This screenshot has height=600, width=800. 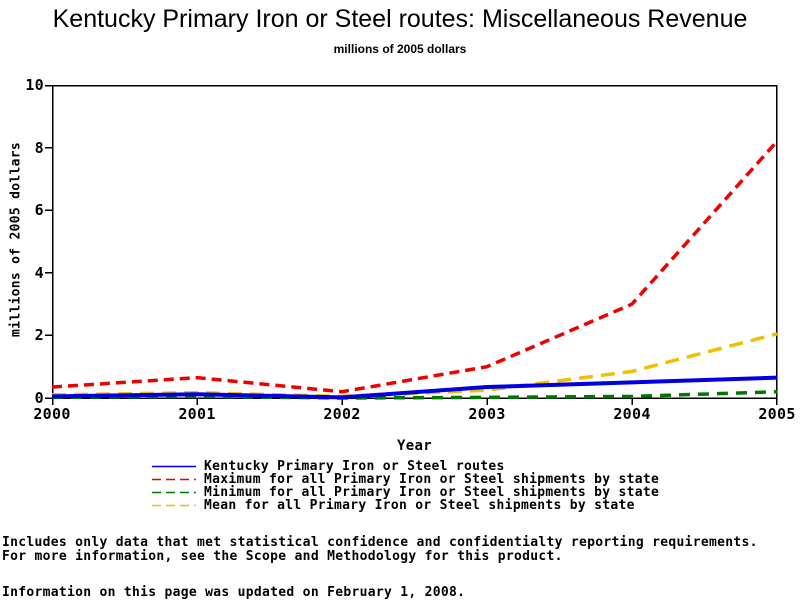 I want to click on y-axis-ticks, so click(x=48, y=241).